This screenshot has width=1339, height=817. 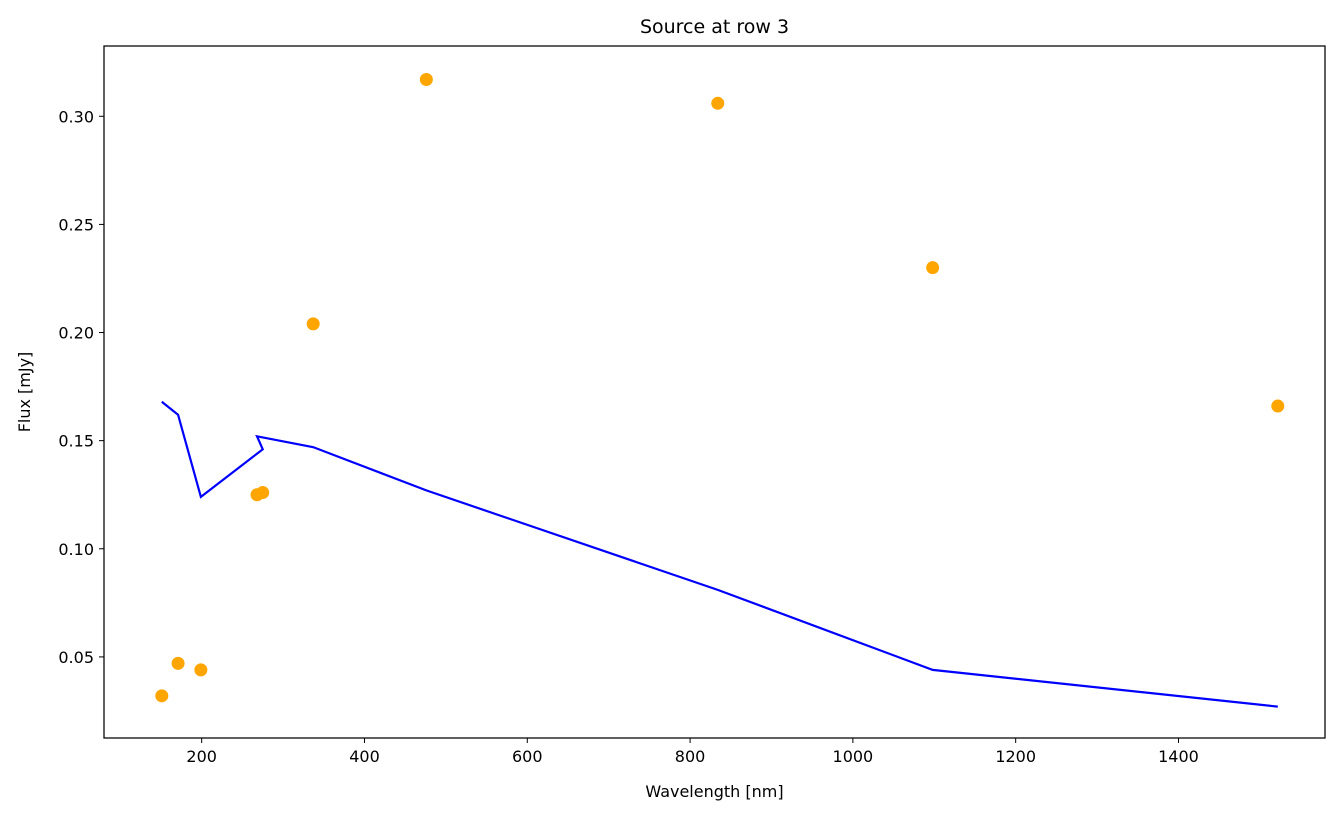 What do you see at coordinates (76, 657) in the screenshot?
I see `y-tick-label: 0.05` at bounding box center [76, 657].